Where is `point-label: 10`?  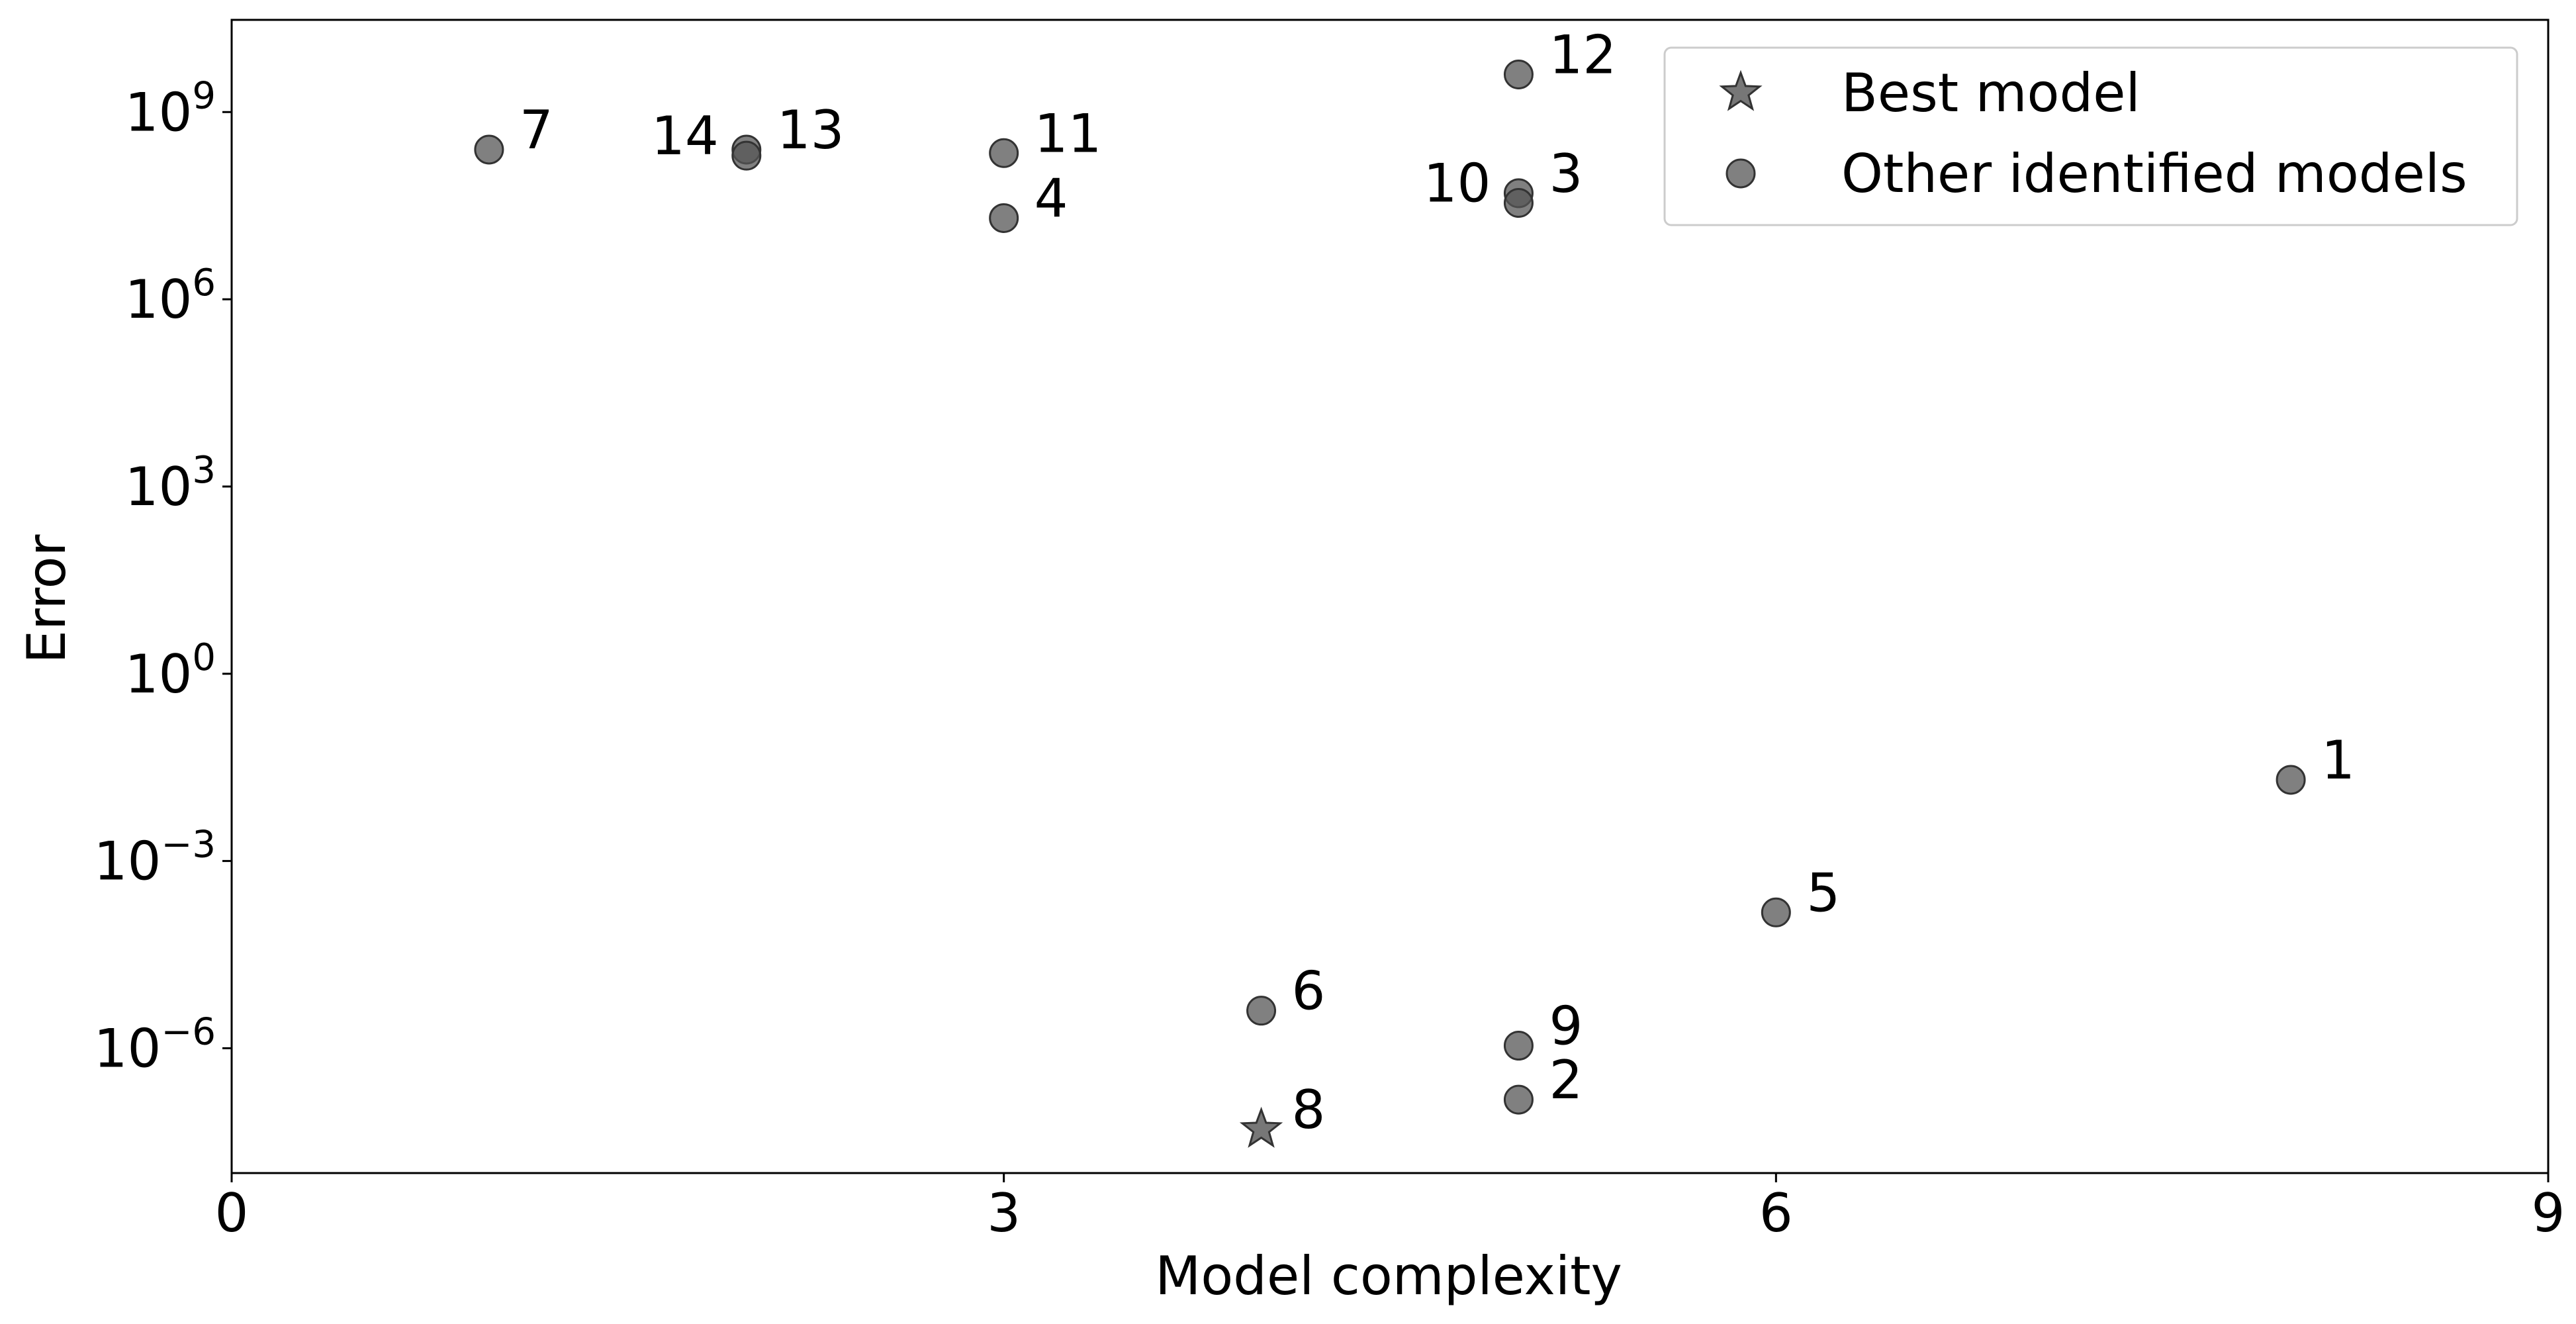
point-label: 10 is located at coordinates (1457, 184).